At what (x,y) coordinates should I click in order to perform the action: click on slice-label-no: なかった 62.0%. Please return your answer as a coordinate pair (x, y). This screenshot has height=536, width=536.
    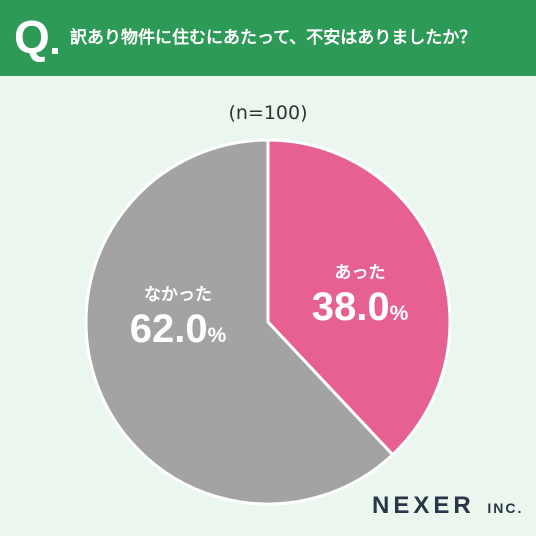
    Looking at the image, I should click on (178, 321).